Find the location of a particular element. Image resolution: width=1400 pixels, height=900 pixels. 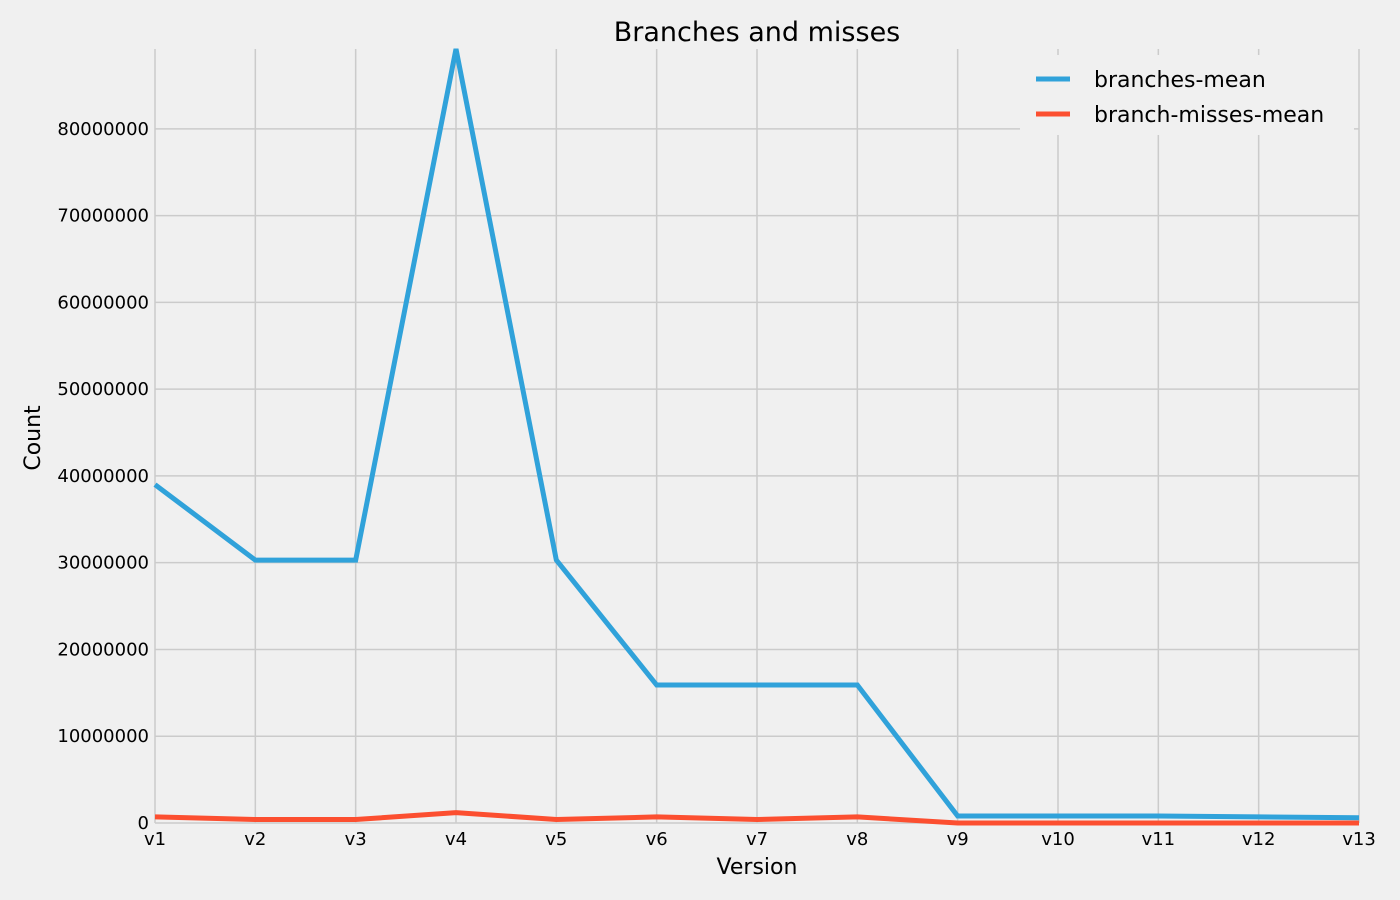

x-tick-label: v4 is located at coordinates (456, 839).